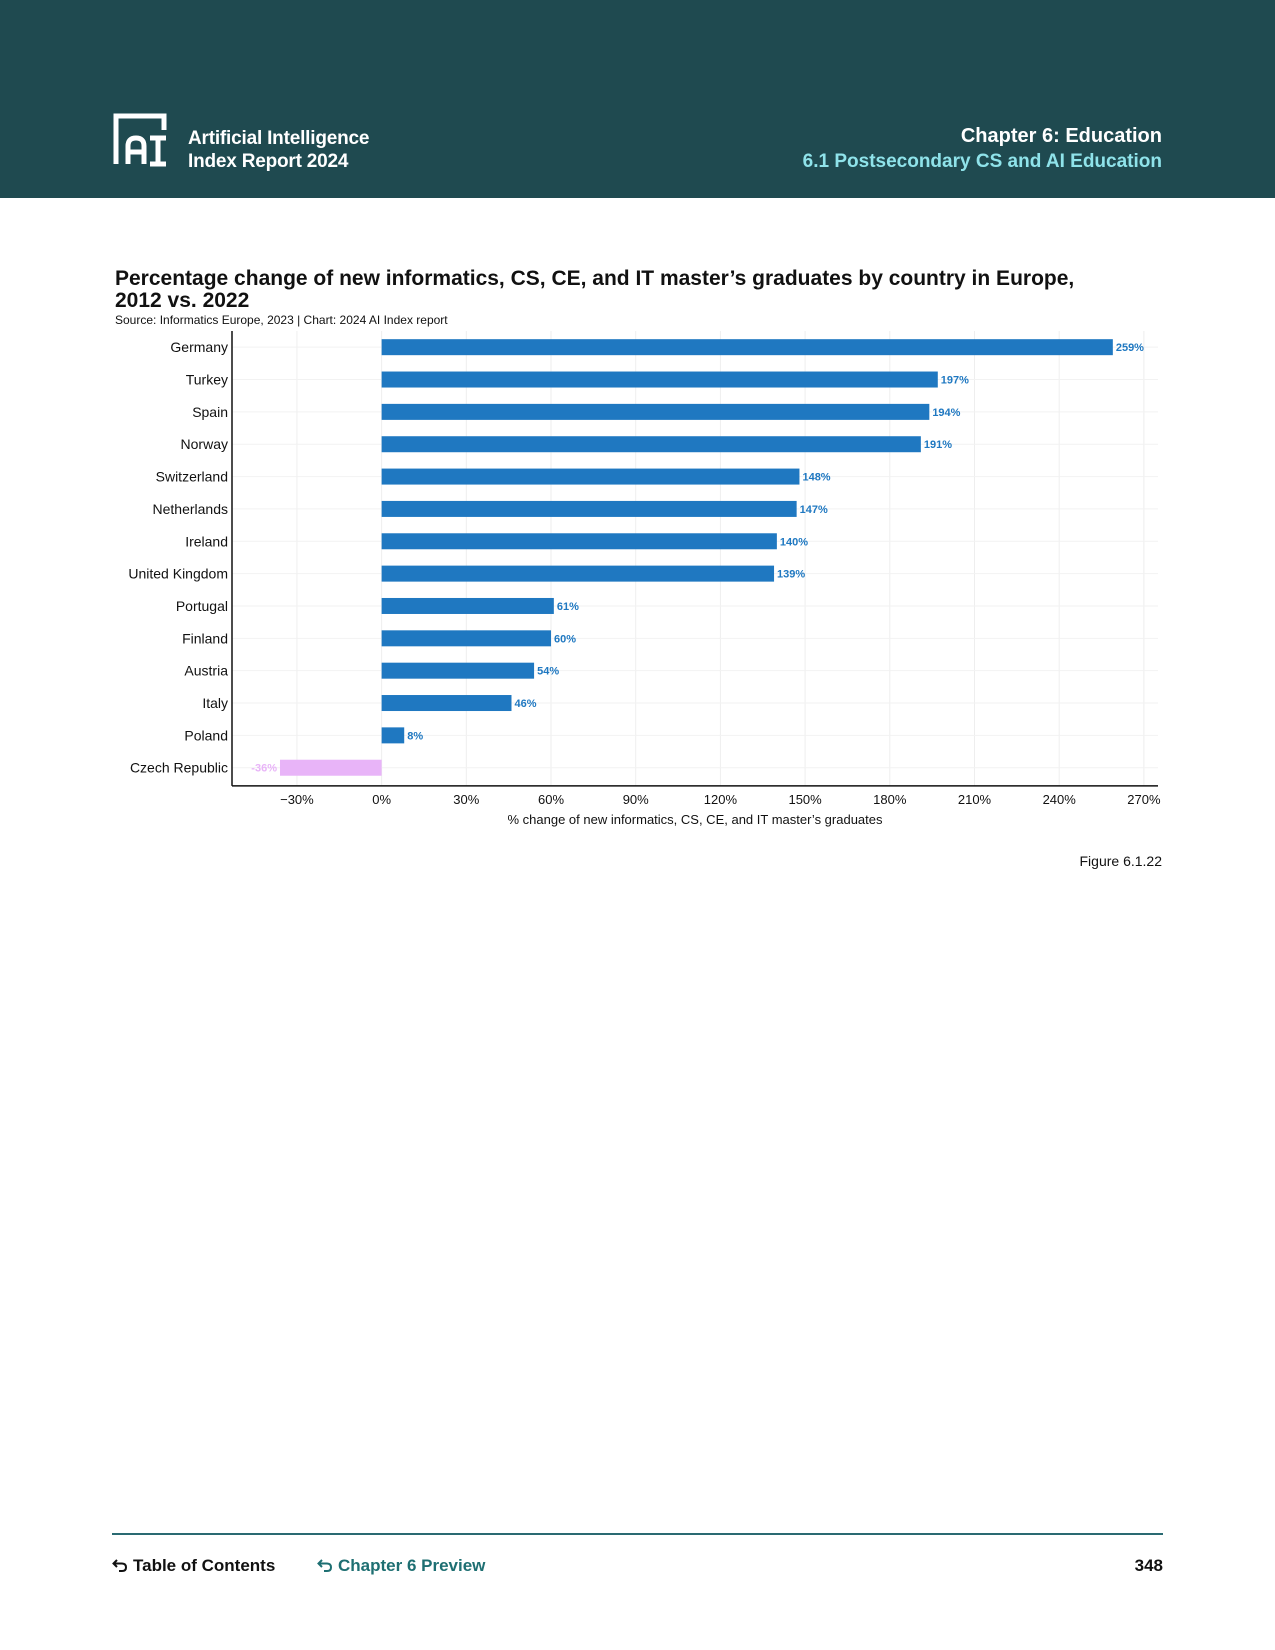 The image size is (1275, 1650). What do you see at coordinates (1144, 799) in the screenshot?
I see `x-tick-label: 270%` at bounding box center [1144, 799].